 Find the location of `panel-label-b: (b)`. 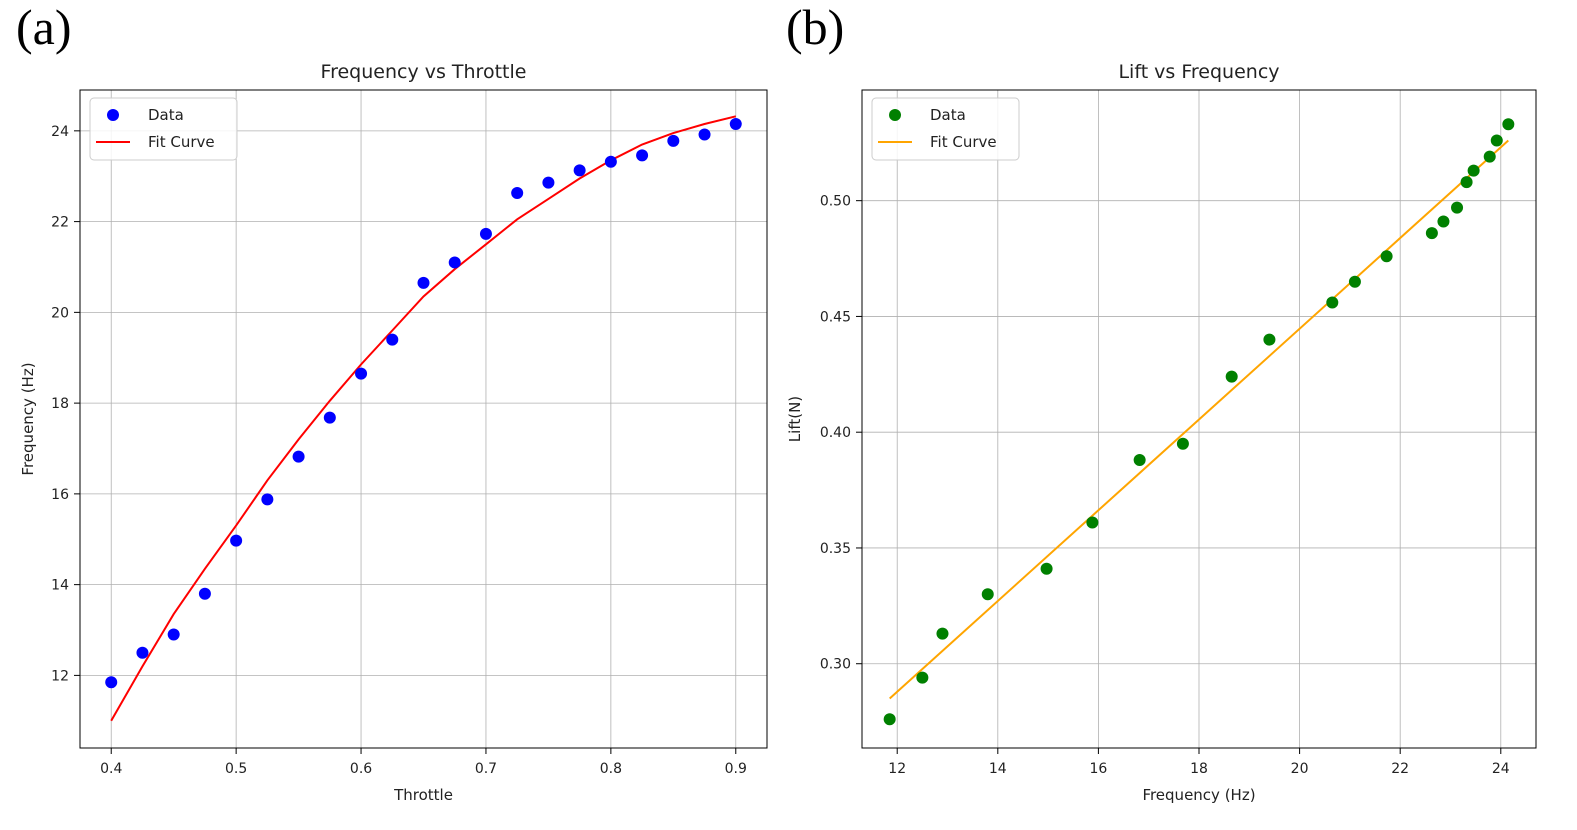

panel-label-b: (b) is located at coordinates (815, 27).